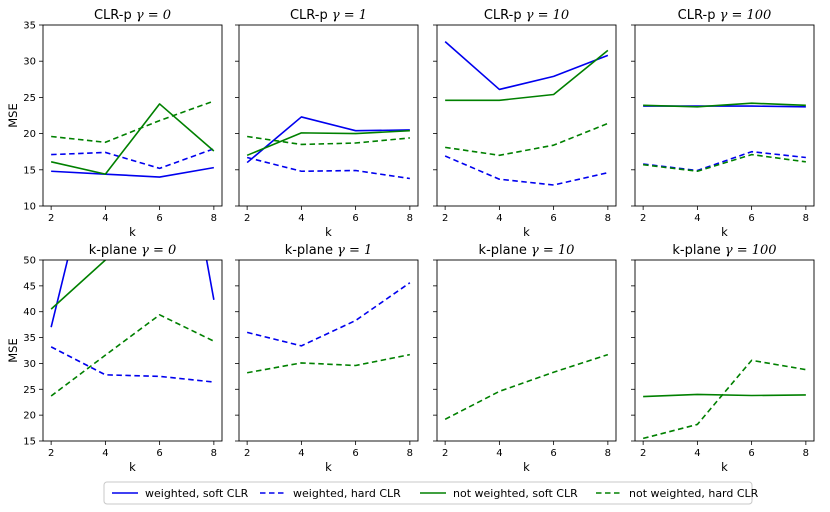 This screenshot has height=512, width=830. I want to click on subplot-title: k-plane γ = 100, so click(724, 250).